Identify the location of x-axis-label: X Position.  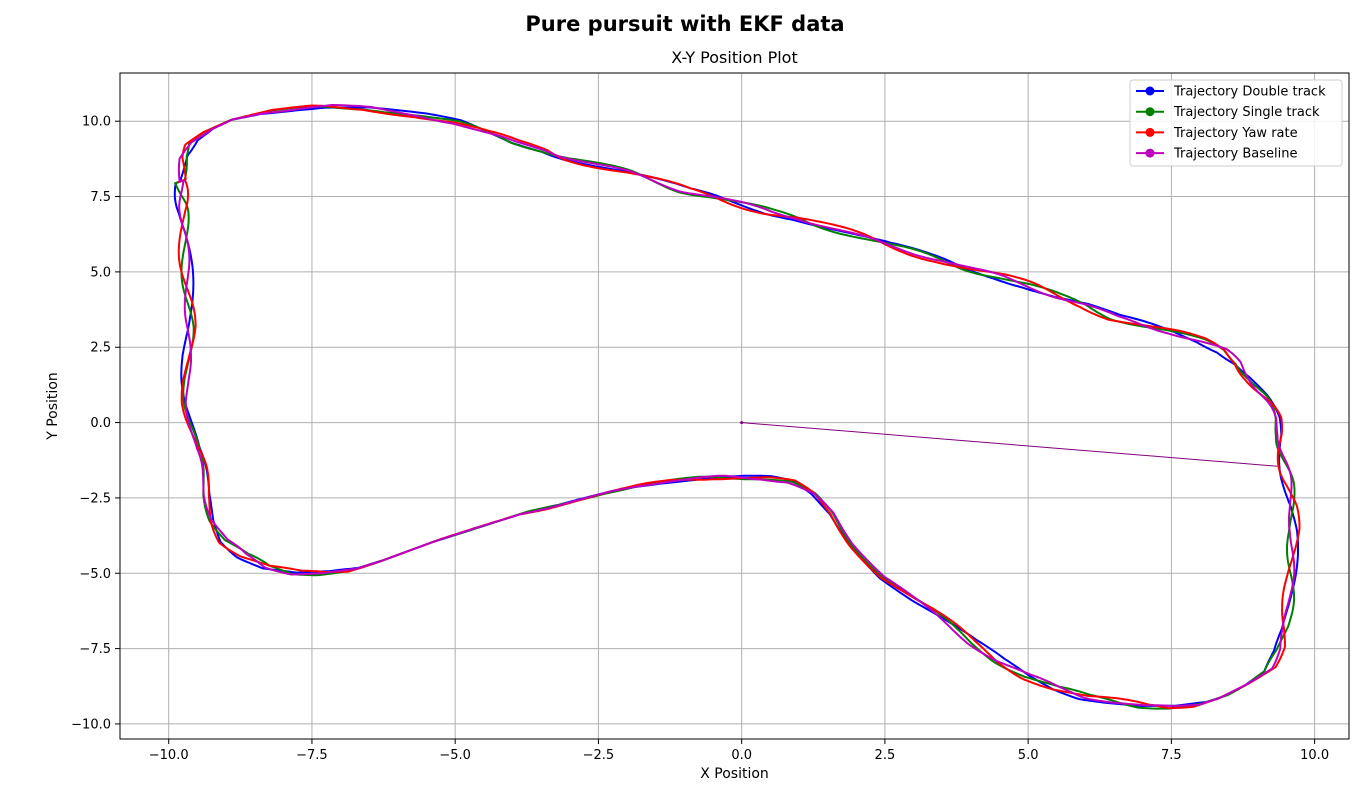
(734, 774).